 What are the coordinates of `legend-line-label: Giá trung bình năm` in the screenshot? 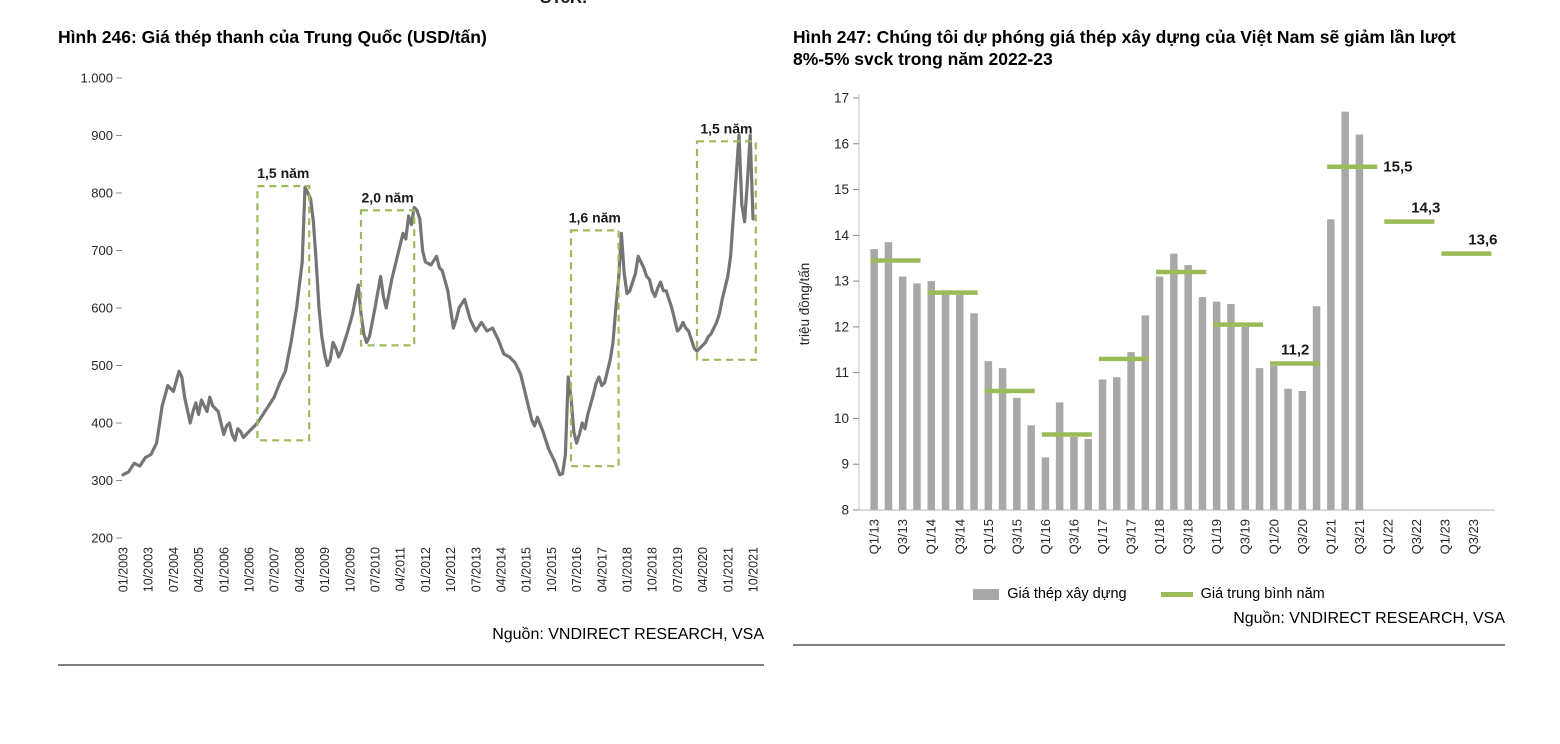 It's located at (1262, 594).